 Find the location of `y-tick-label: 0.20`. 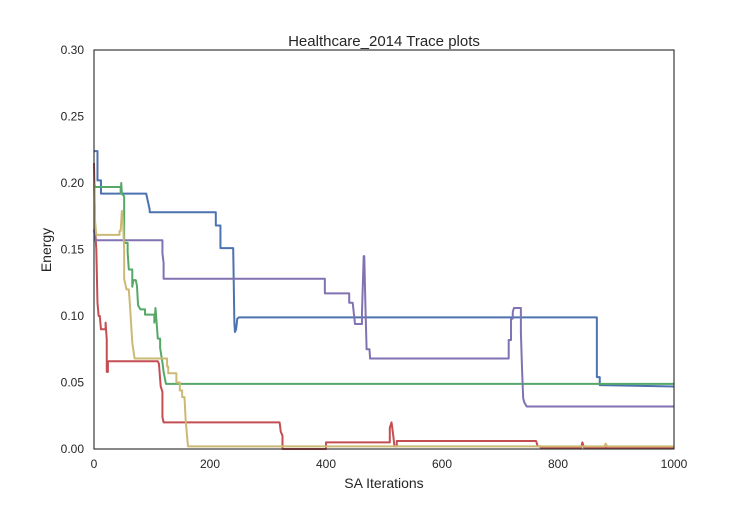

y-tick-label: 0.20 is located at coordinates (73, 183).